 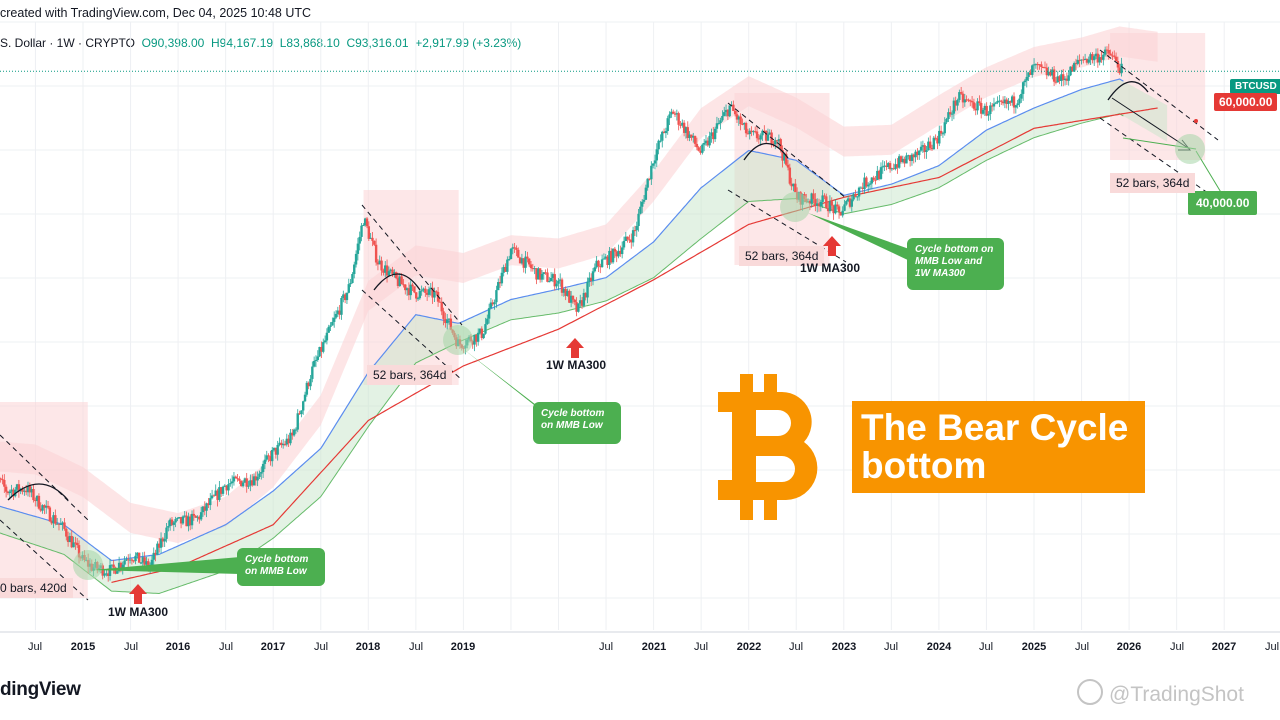 I want to click on x-tick-label: Jul, so click(x=1177, y=647).